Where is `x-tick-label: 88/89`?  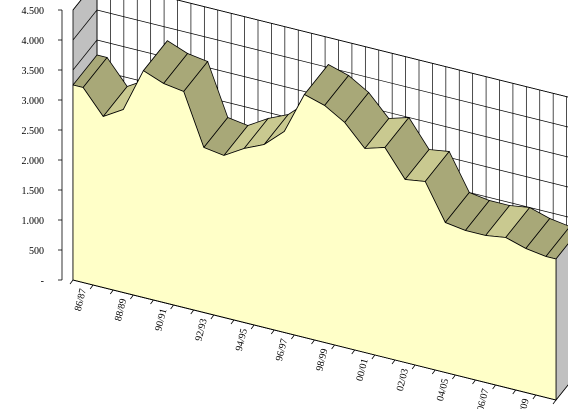 x-tick-label: 88/89 is located at coordinates (121, 310).